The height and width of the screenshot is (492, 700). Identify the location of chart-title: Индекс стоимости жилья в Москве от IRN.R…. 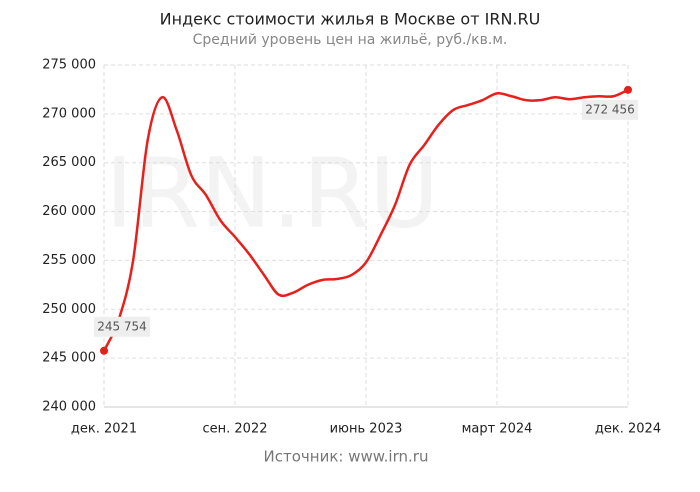
(350, 19).